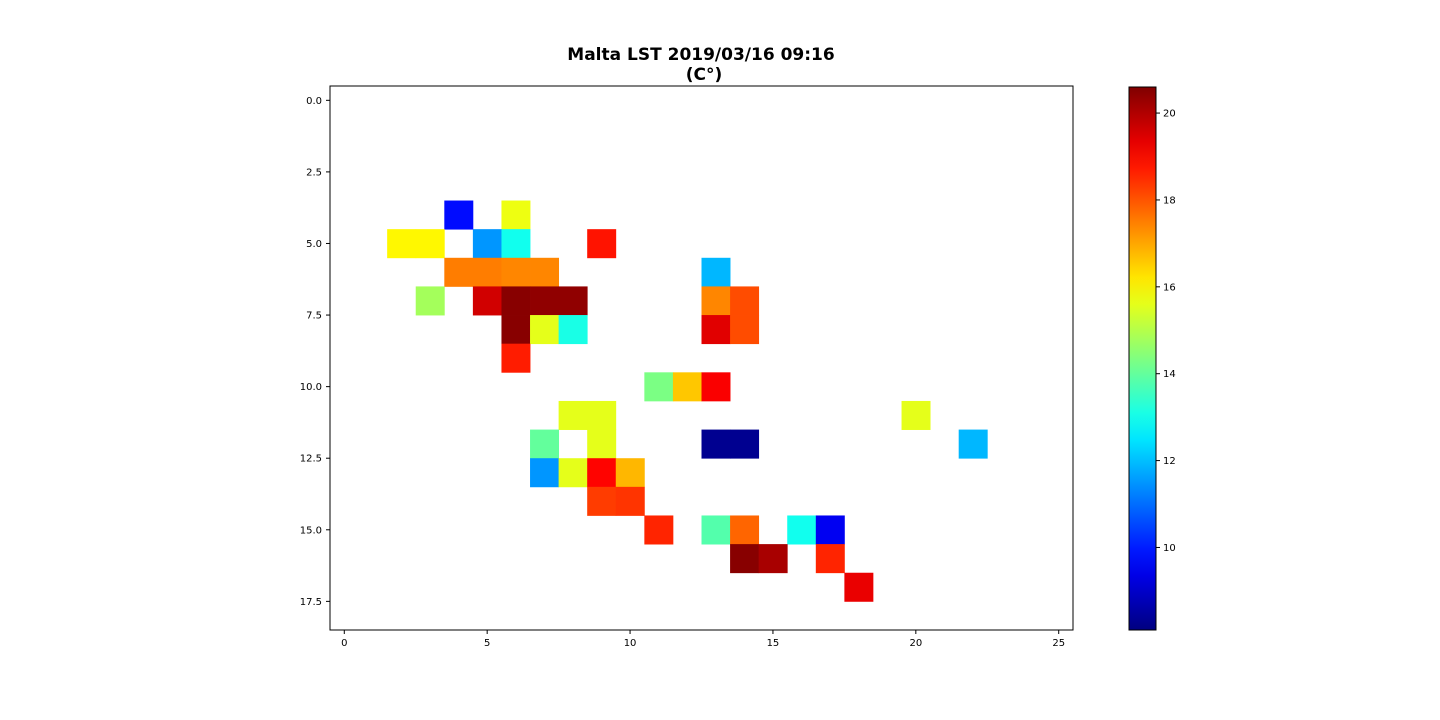 This screenshot has height=720, width=1440. Describe the element at coordinates (1169, 548) in the screenshot. I see `colorbar-tick-label: 10` at that location.